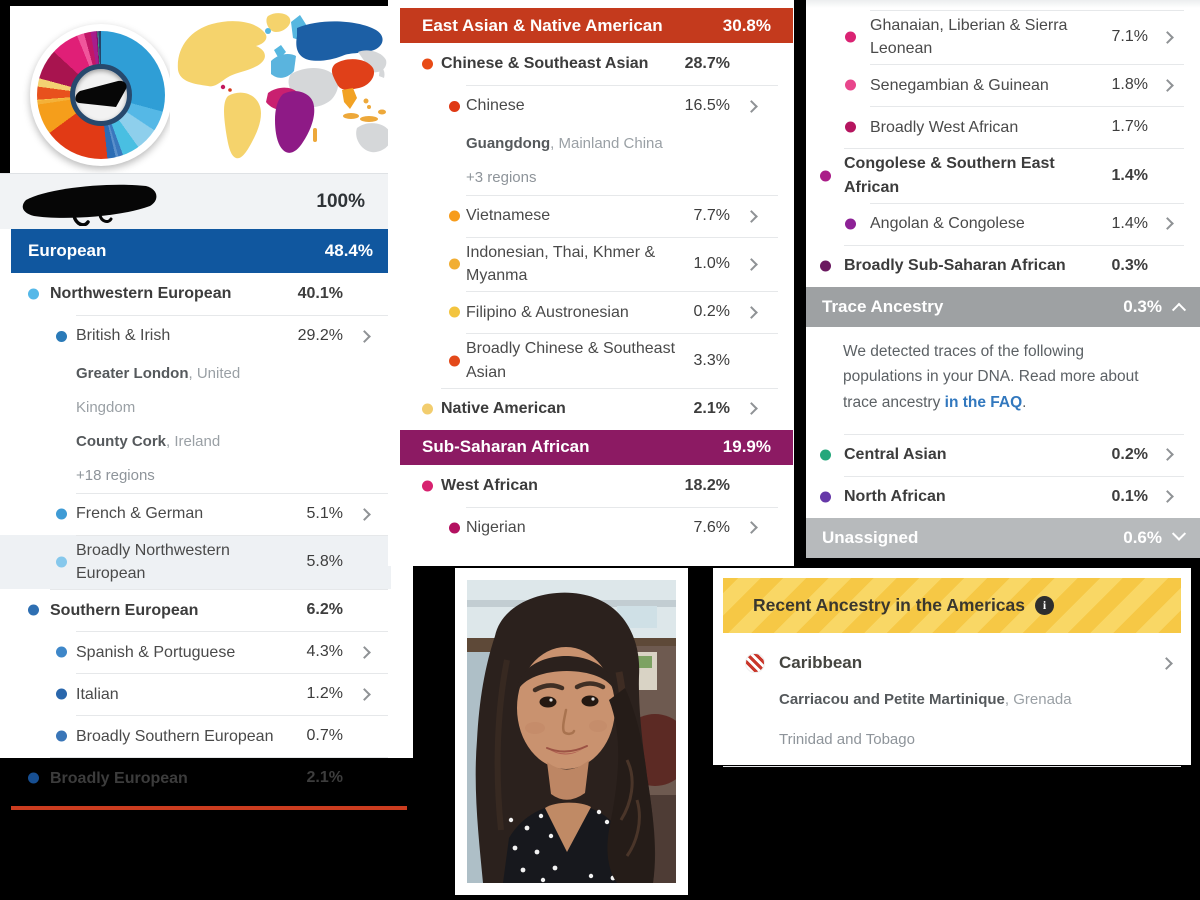 The image size is (1200, 900). I want to click on row-percent: 18.2%, so click(707, 485).